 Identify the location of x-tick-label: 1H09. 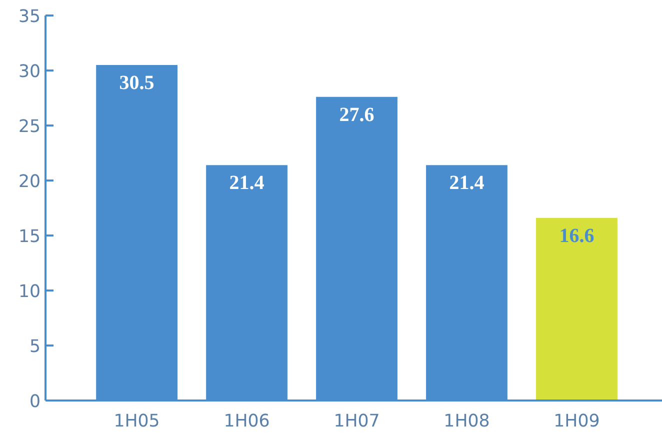
(577, 422).